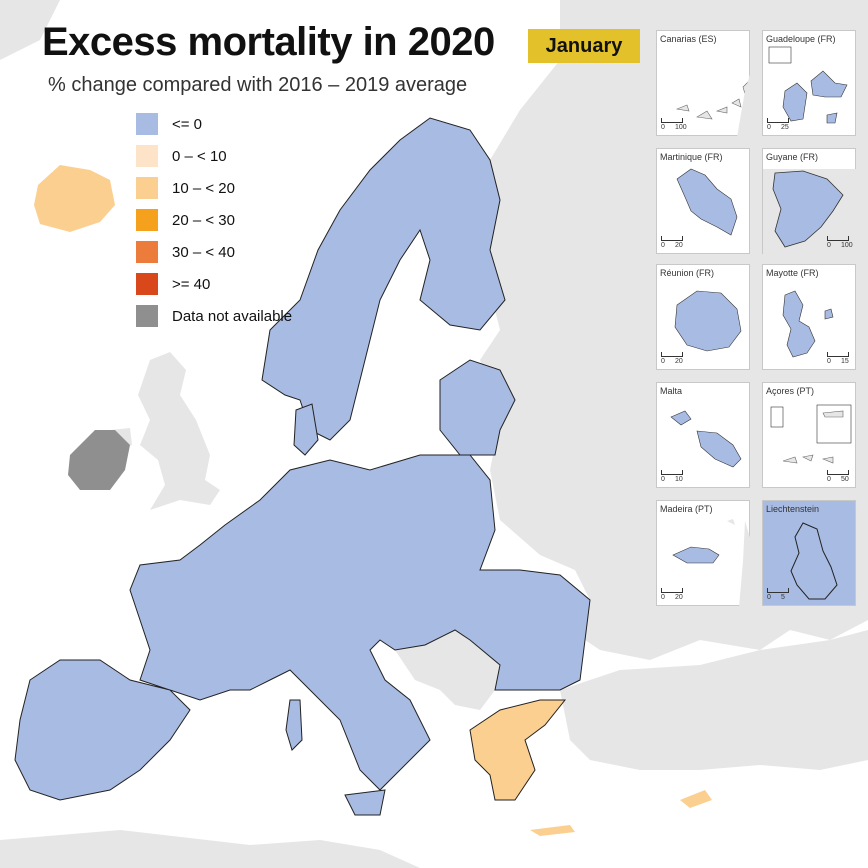 This screenshot has height=868, width=868. What do you see at coordinates (518, 750) in the screenshot?
I see `greece` at bounding box center [518, 750].